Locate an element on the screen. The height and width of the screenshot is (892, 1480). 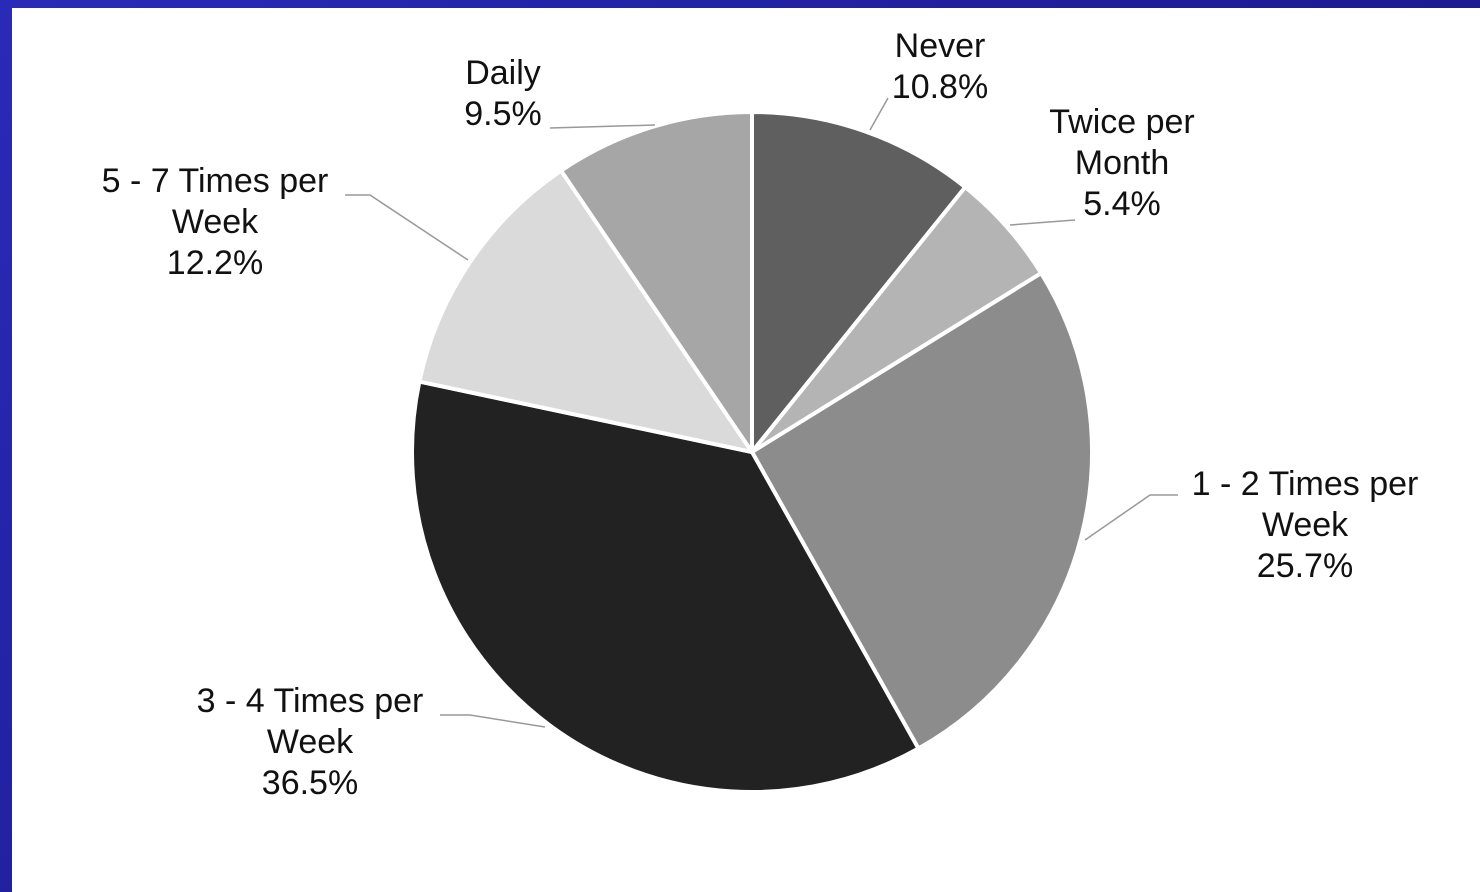
category-label: 1 - 2 Times per Week is located at coordinates (1305, 504).